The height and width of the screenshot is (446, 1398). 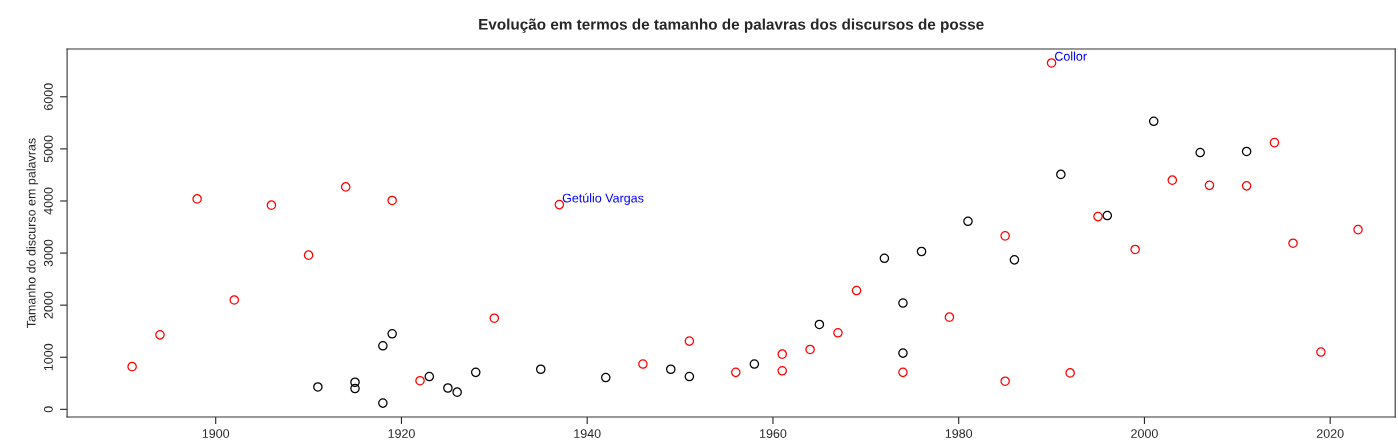 I want to click on x-tick-label: 2020, so click(x=1330, y=433).